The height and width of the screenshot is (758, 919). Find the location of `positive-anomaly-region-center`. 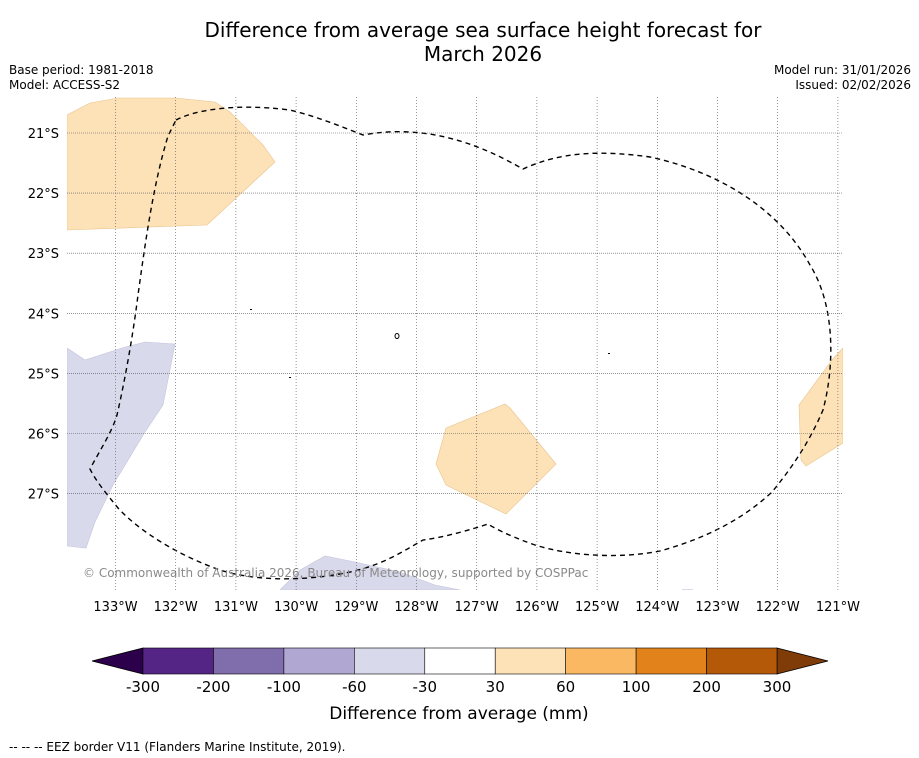

positive-anomaly-region-center is located at coordinates (496, 459).